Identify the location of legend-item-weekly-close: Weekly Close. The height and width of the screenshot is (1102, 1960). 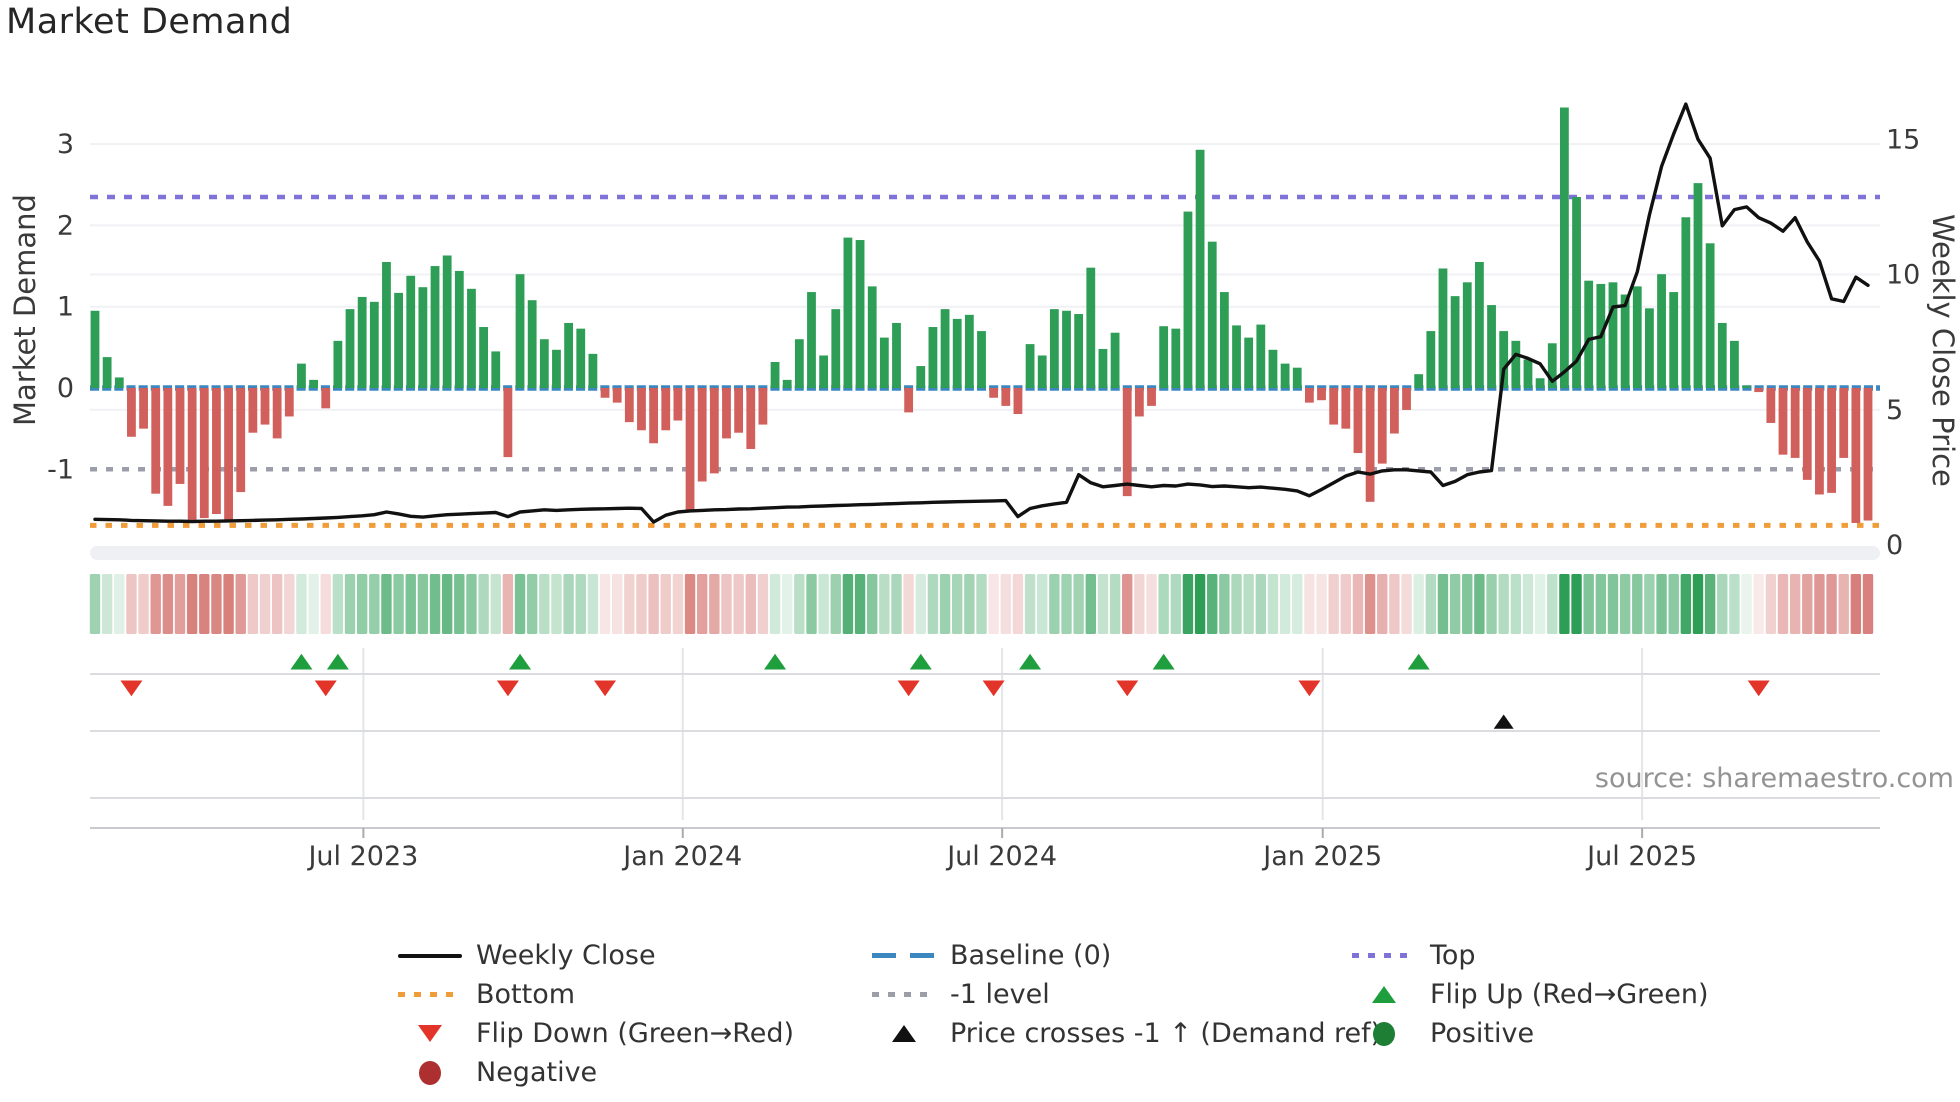
(596, 955).